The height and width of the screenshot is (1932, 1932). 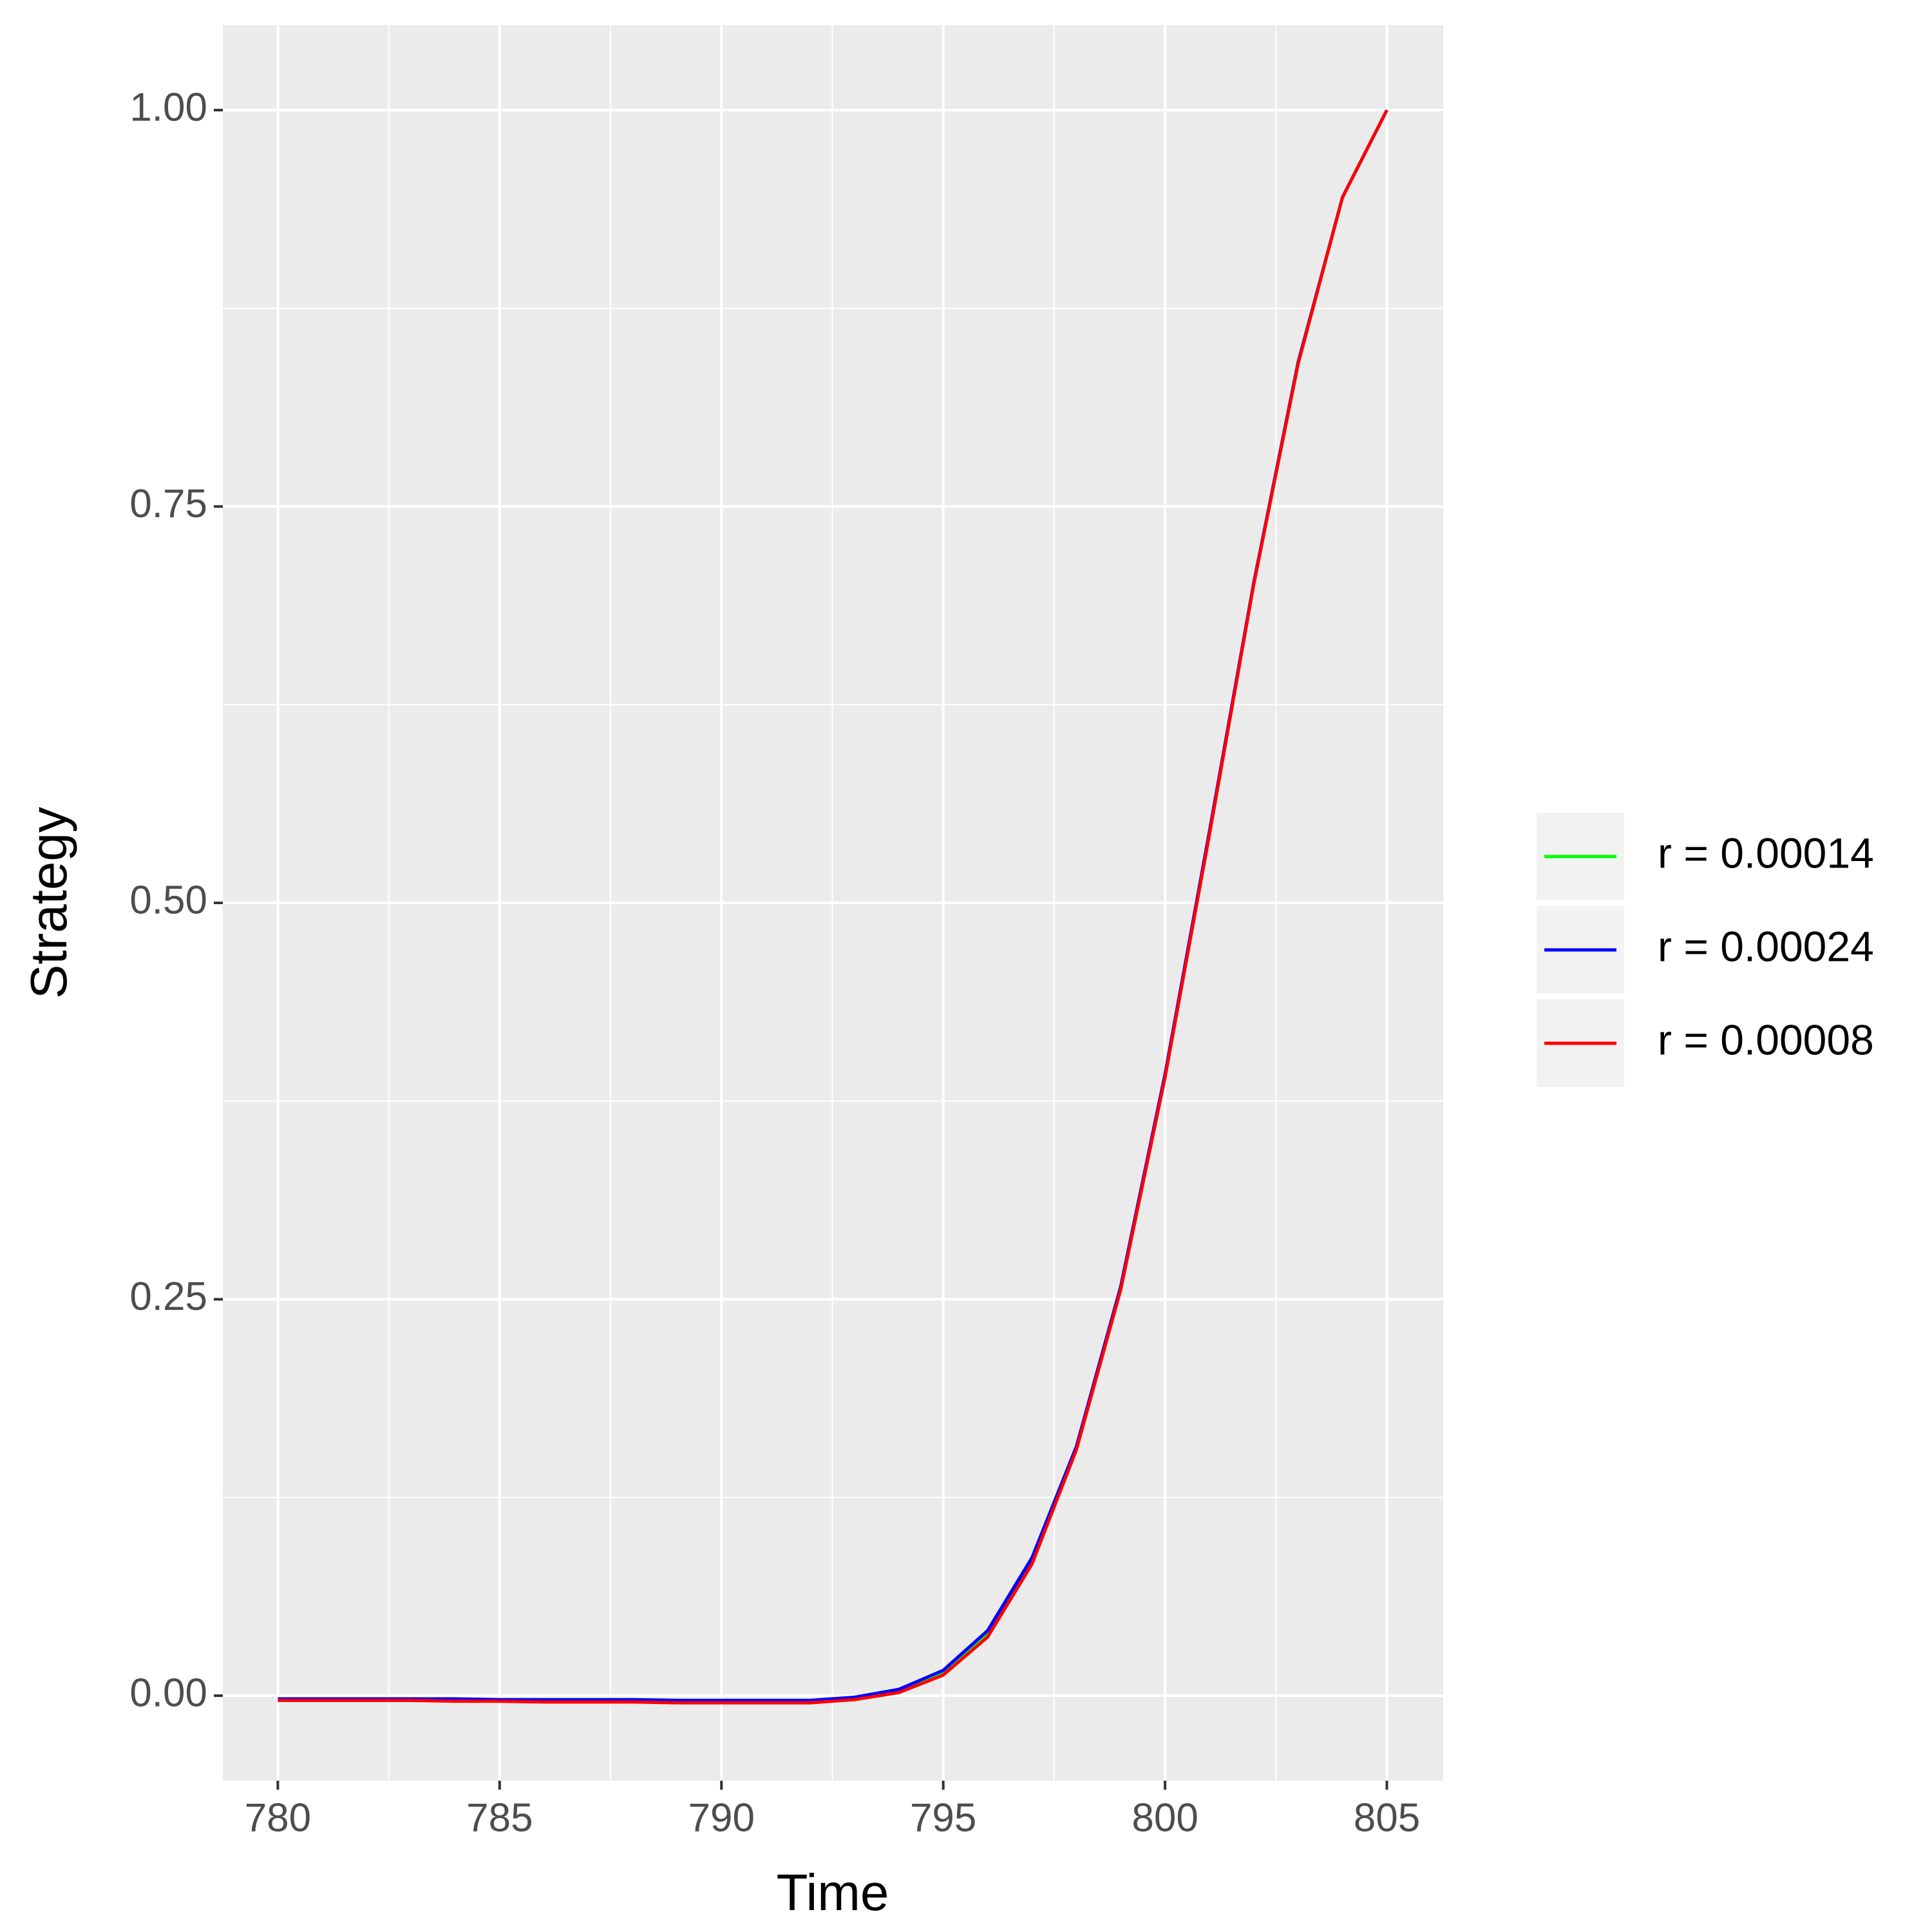 I want to click on y-tick-label: 0.00, so click(x=168, y=1693).